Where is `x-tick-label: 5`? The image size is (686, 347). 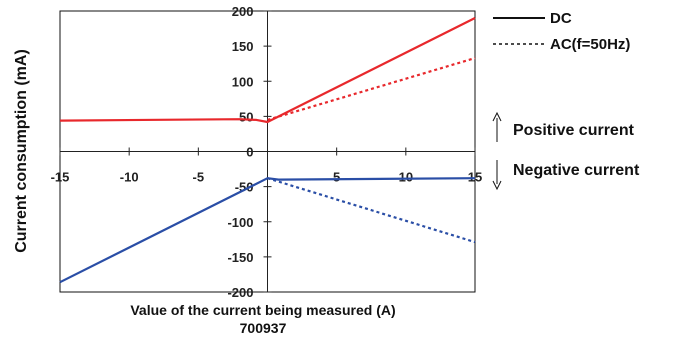
x-tick-label: 5 is located at coordinates (336, 177).